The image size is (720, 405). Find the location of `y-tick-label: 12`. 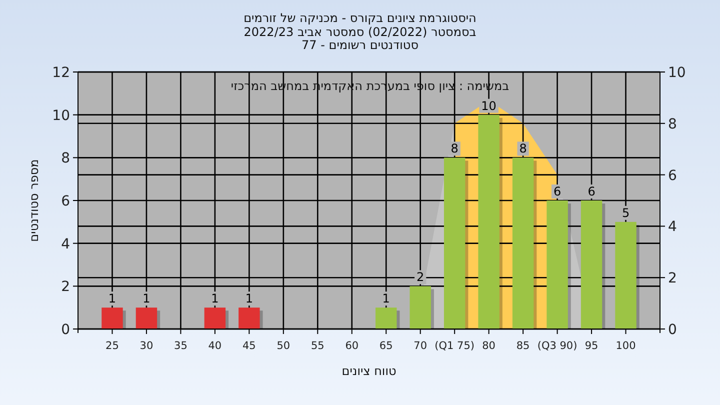

y-tick-label: 12 is located at coordinates (61, 73).